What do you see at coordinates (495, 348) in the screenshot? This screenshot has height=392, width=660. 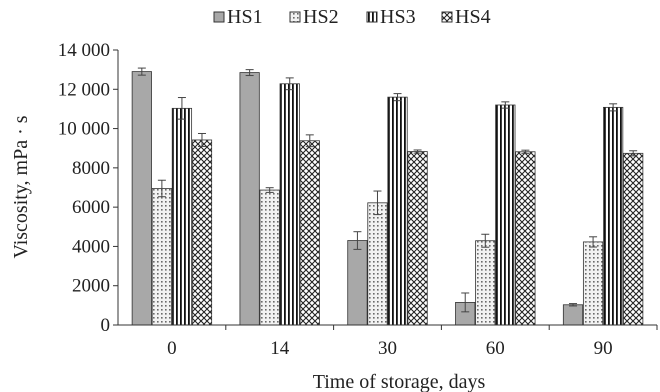 I see `x-tick-label: 60` at bounding box center [495, 348].